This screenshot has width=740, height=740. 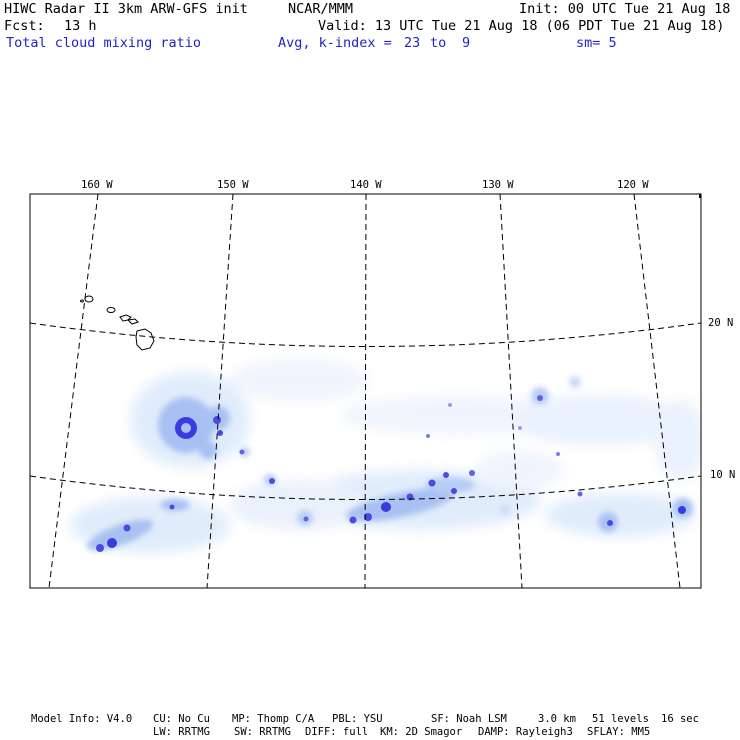 What do you see at coordinates (82, 719) in the screenshot?
I see `footer-model-info: Model Info: V4.0` at bounding box center [82, 719].